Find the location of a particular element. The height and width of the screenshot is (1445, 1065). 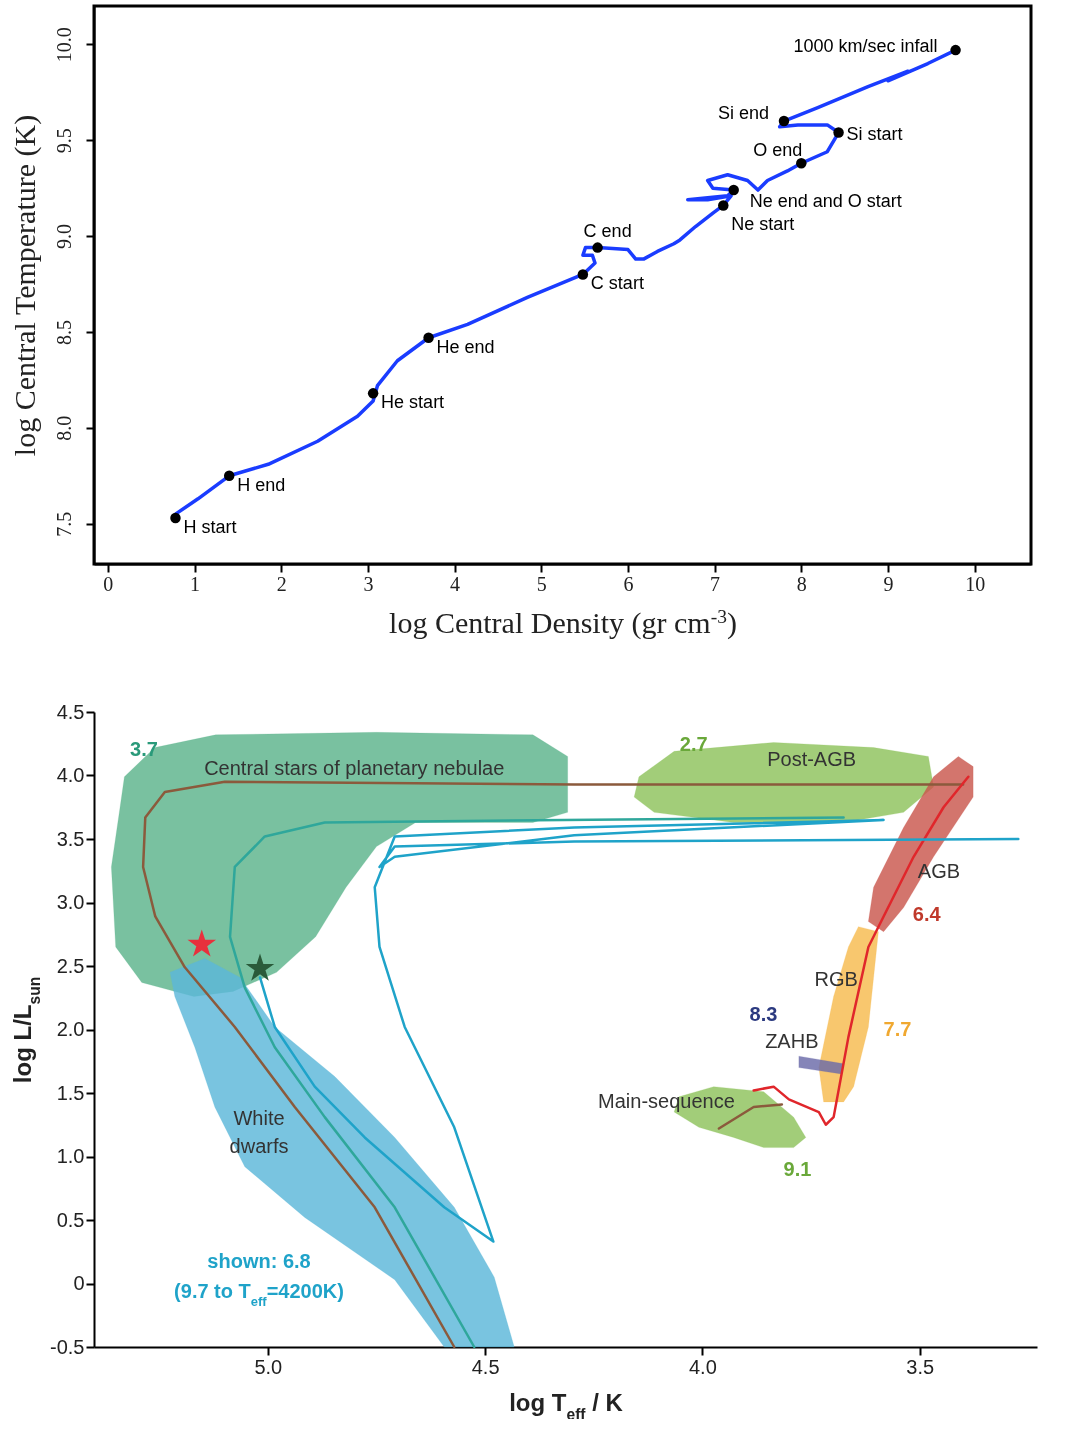

y-tick-label: 7.5 is located at coordinates (63, 524).